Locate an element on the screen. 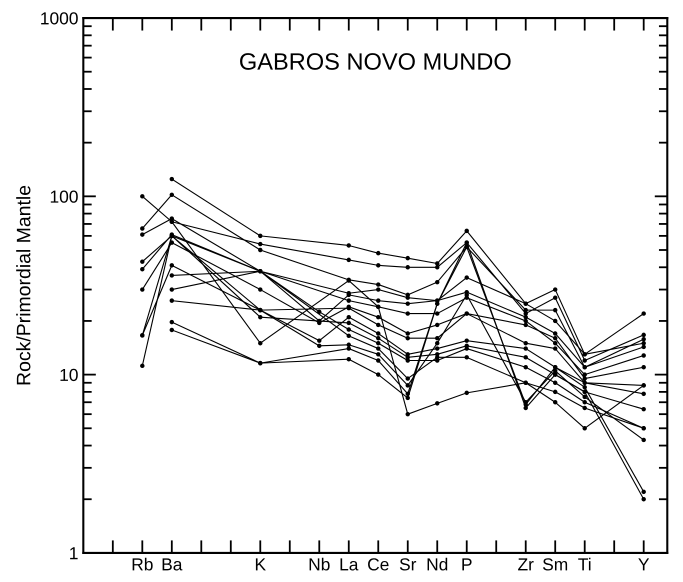 The height and width of the screenshot is (582, 683). x-tick-label: Y is located at coordinates (644, 564).